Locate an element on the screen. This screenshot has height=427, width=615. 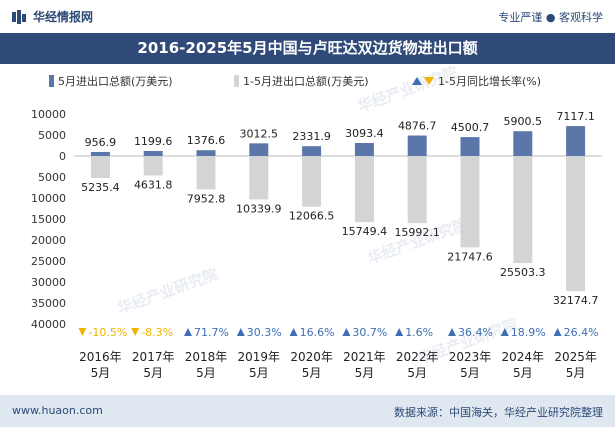
growth-label: 26.4% is located at coordinates (581, 332).